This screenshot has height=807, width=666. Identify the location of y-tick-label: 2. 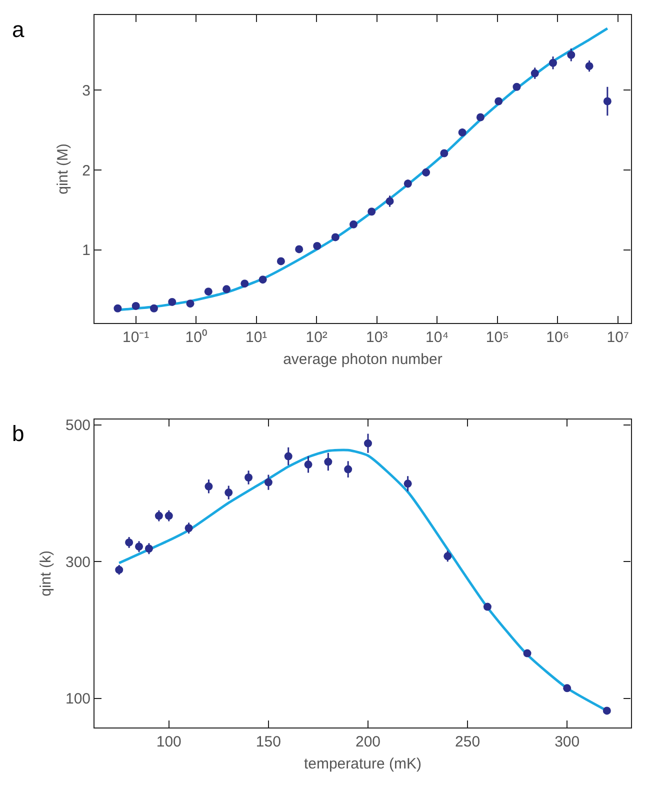
(86, 171).